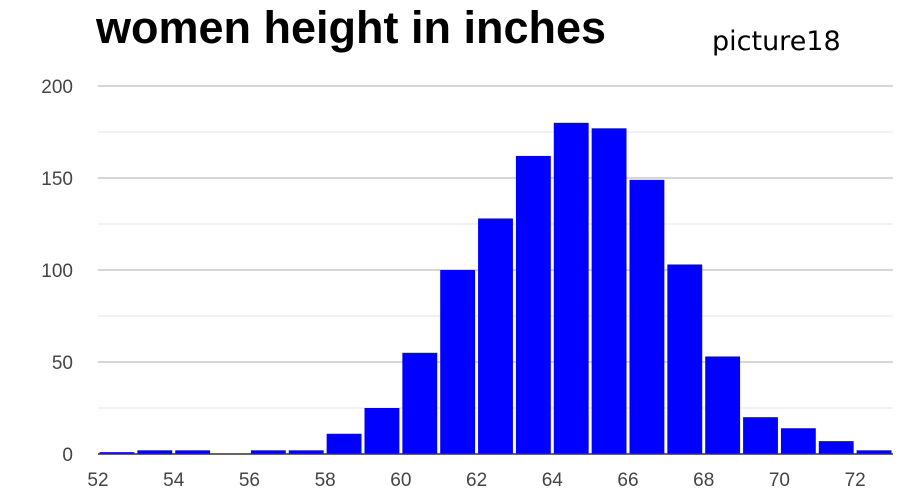 The image size is (910, 492). I want to click on x-tick-label: 54, so click(174, 480).